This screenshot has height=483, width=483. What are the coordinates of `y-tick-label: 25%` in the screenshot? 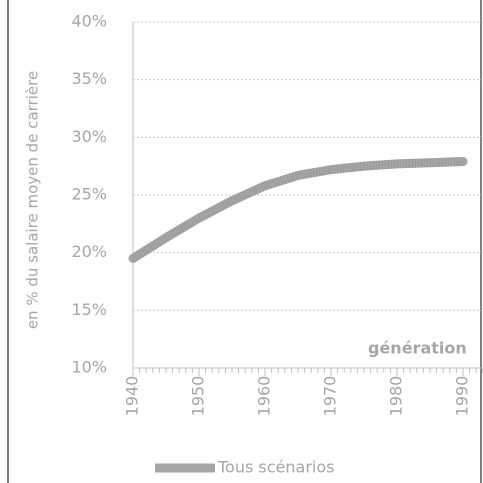 It's located at (89, 194).